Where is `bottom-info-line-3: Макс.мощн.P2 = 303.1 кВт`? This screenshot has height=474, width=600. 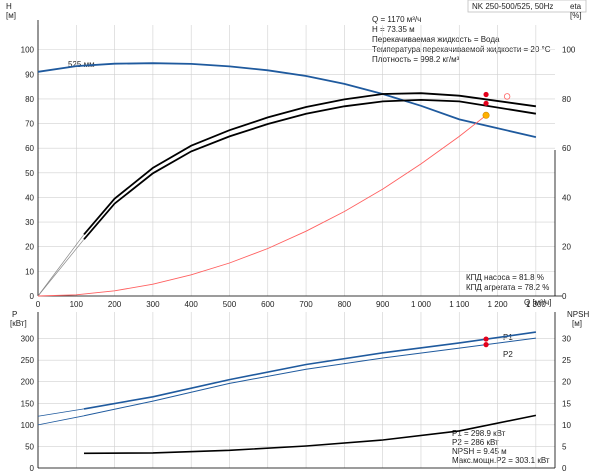 bottom-info-line-3: Макс.мощн.P2 = 303.1 кВт is located at coordinates (501, 460).